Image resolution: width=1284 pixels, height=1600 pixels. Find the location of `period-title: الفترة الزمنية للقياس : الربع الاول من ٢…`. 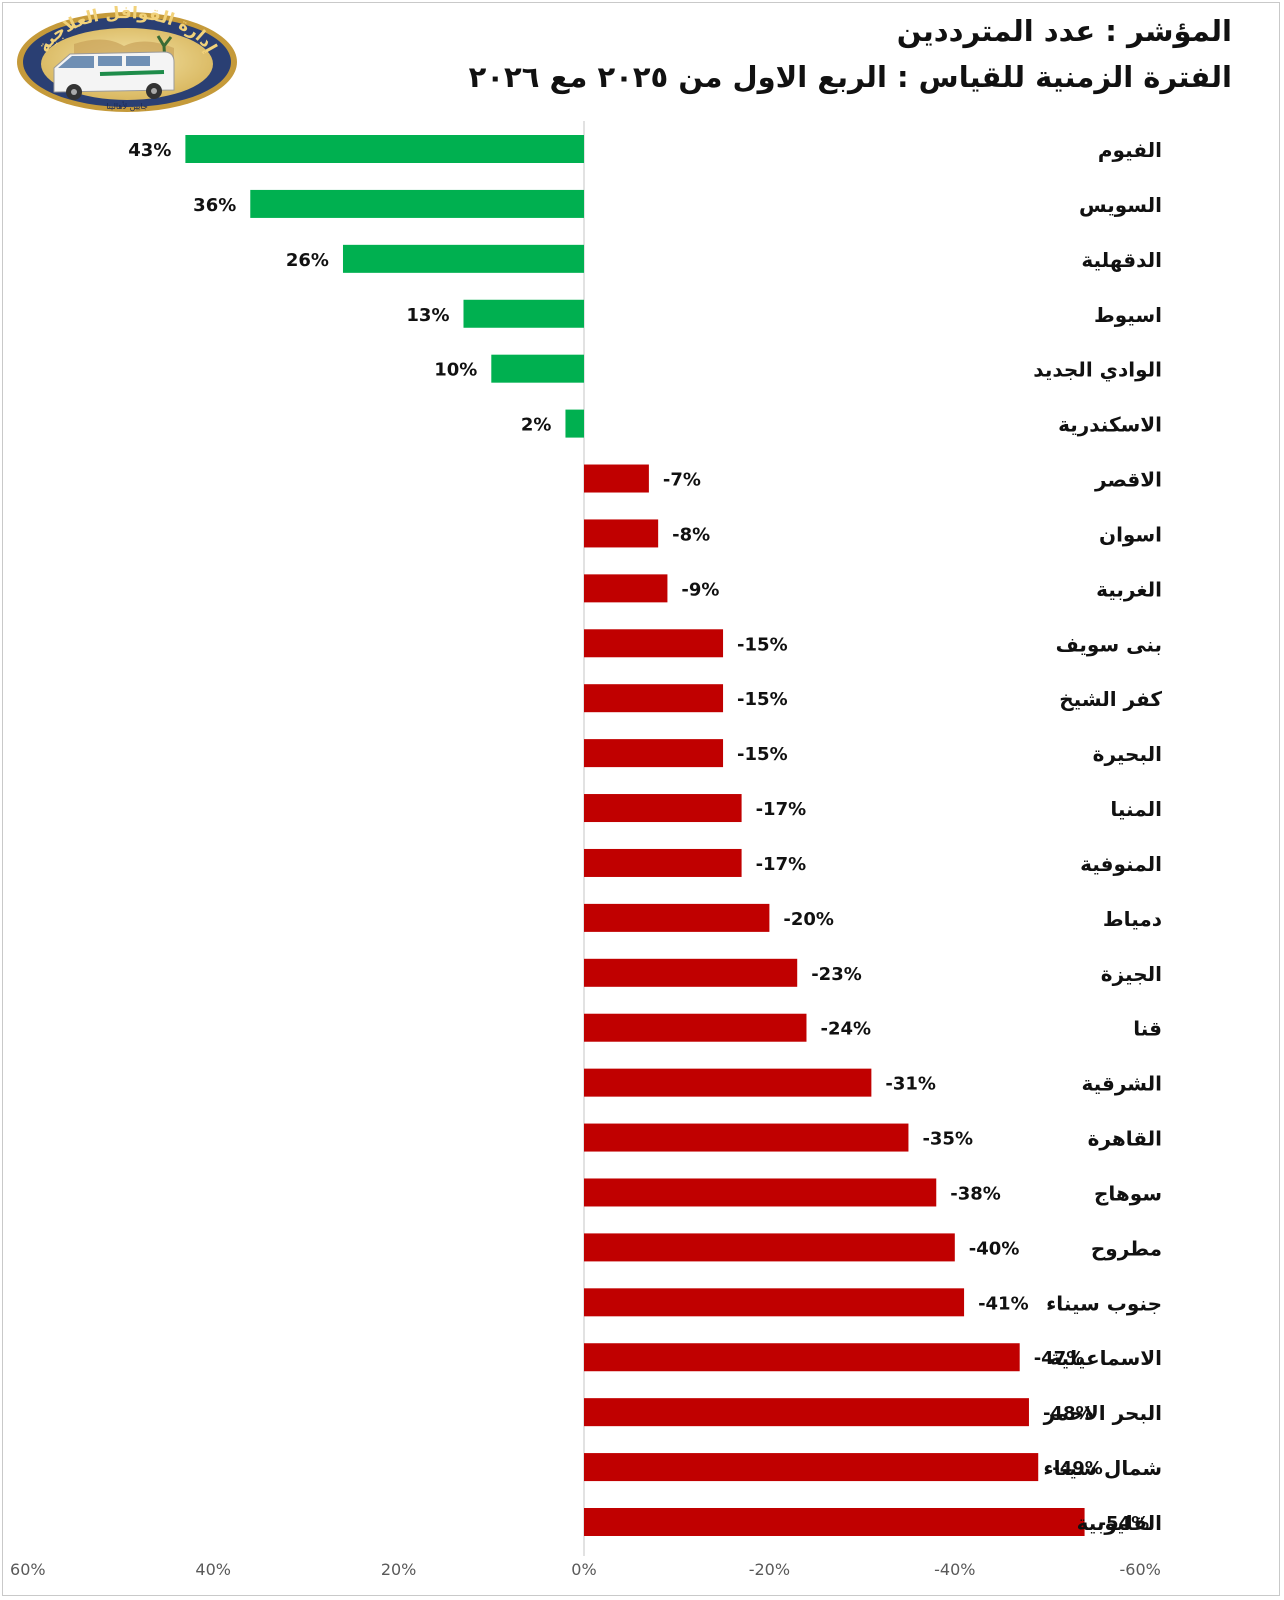

period-title: الفترة الزمنية للقياس : الربع الاول من ٢… is located at coordinates (850, 77).